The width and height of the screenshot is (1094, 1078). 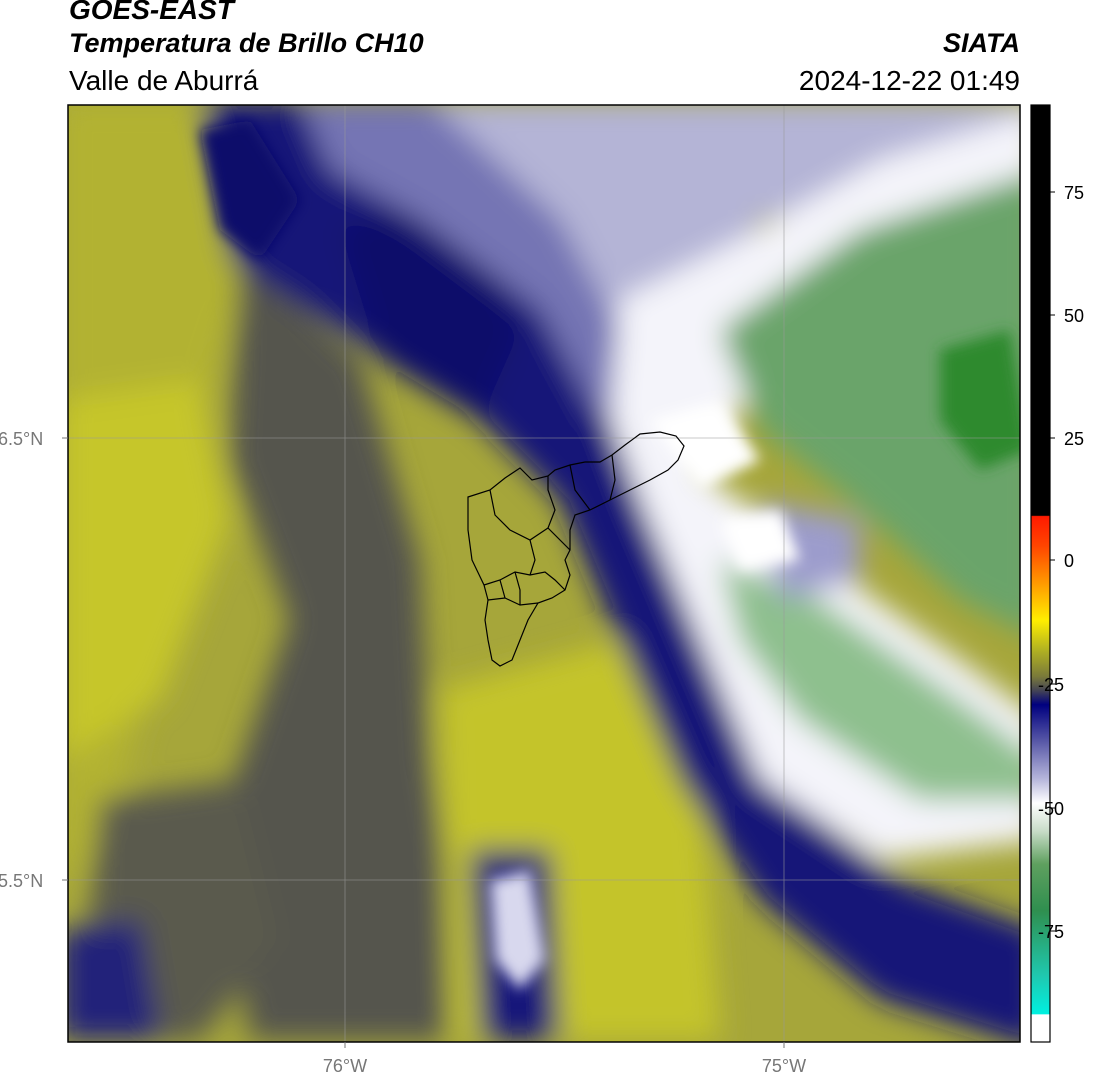 I want to click on colorbar-tick-label: -50, so click(x=1051, y=809).